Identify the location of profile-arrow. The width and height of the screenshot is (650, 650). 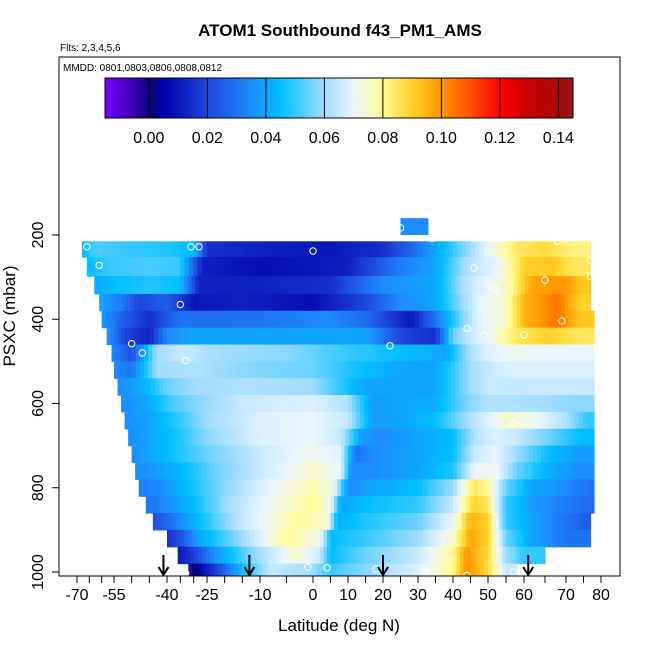
(163, 566).